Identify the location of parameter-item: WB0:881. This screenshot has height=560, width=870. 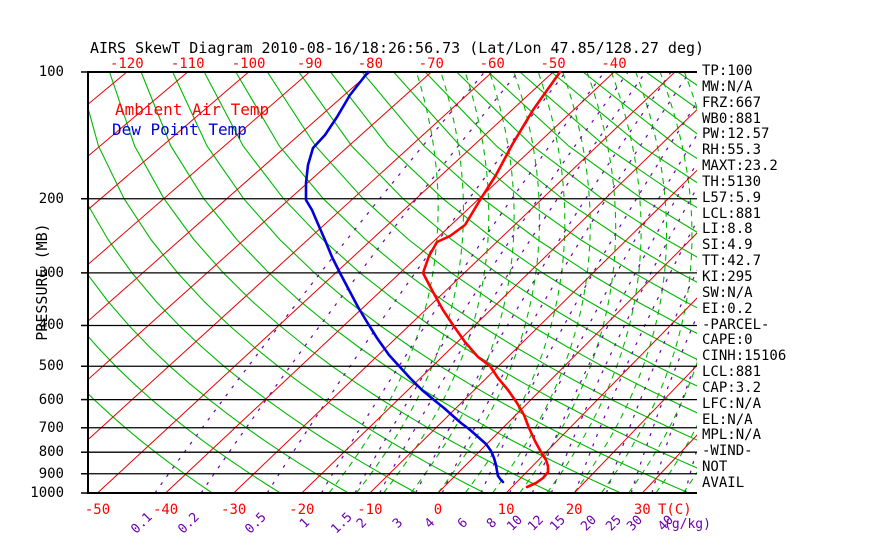
(732, 118).